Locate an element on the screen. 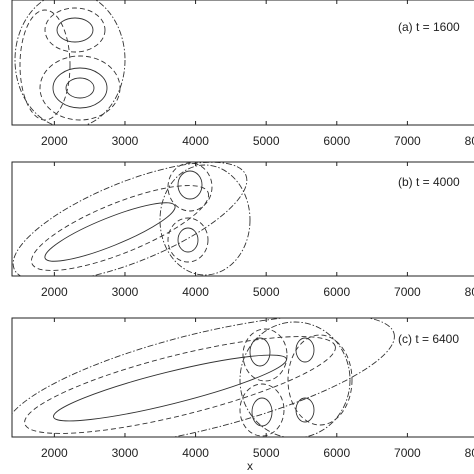 This screenshot has width=474, height=474. contours-b is located at coordinates (131, 219).